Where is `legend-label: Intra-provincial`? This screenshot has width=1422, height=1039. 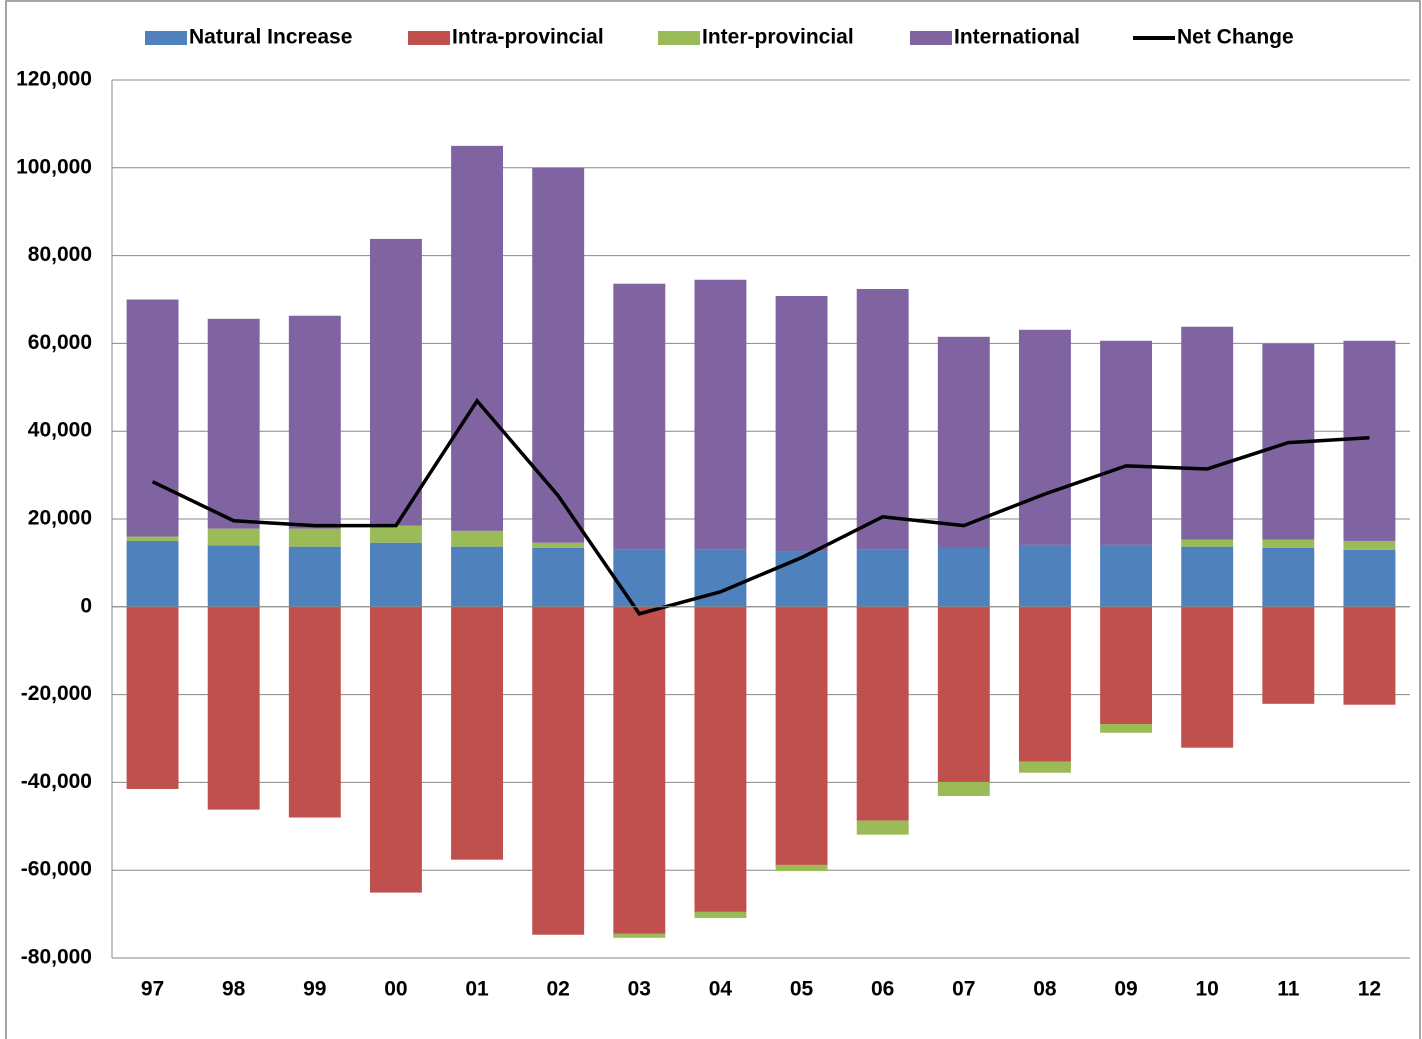 legend-label: Intra-provincial is located at coordinates (528, 37).